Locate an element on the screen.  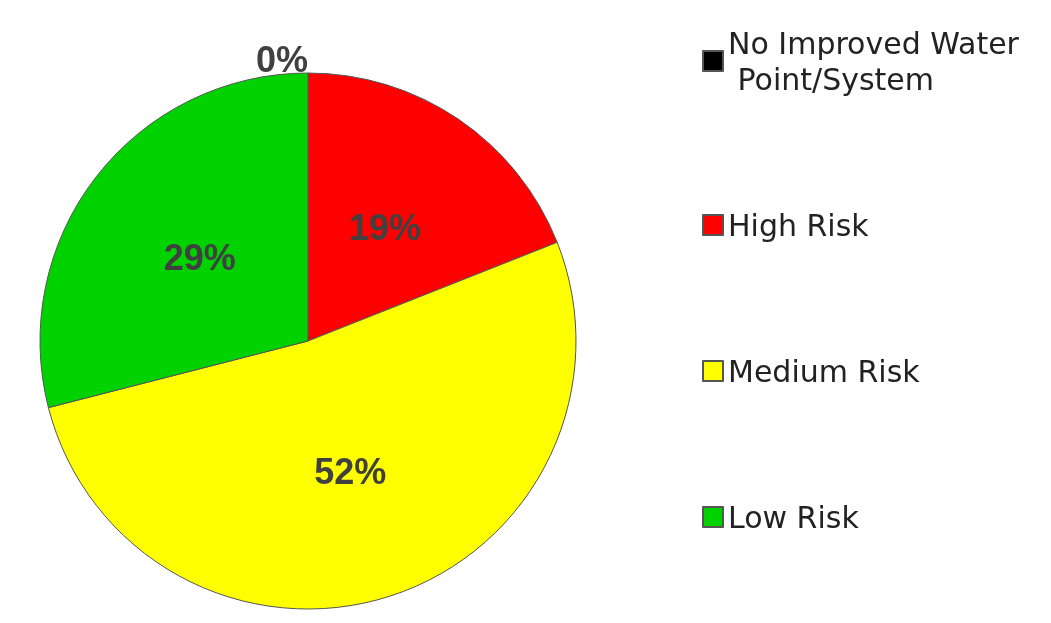
legend-label: No Improved Water Point/System is located at coordinates (874, 61).